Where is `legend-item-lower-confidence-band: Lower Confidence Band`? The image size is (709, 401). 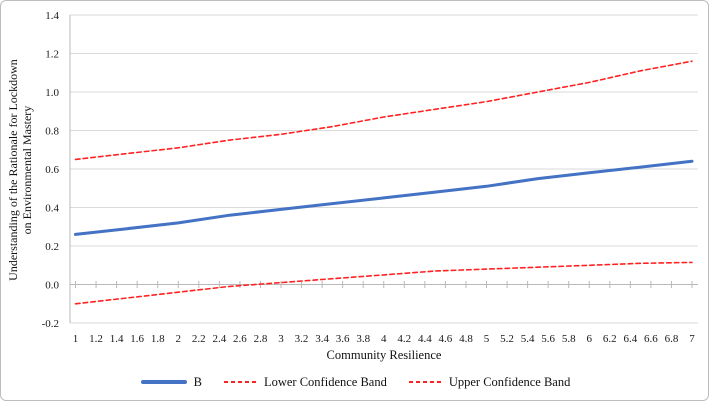
legend-item-lower-confidence-band: Lower Confidence Band is located at coordinates (305, 382).